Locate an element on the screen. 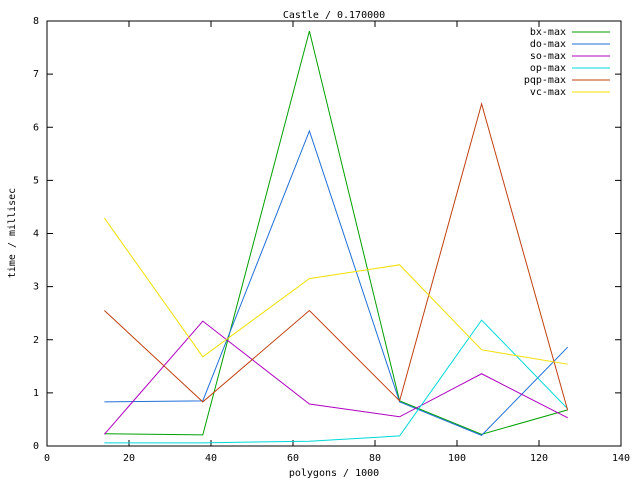  y-tick-label: 3 is located at coordinates (36, 287).